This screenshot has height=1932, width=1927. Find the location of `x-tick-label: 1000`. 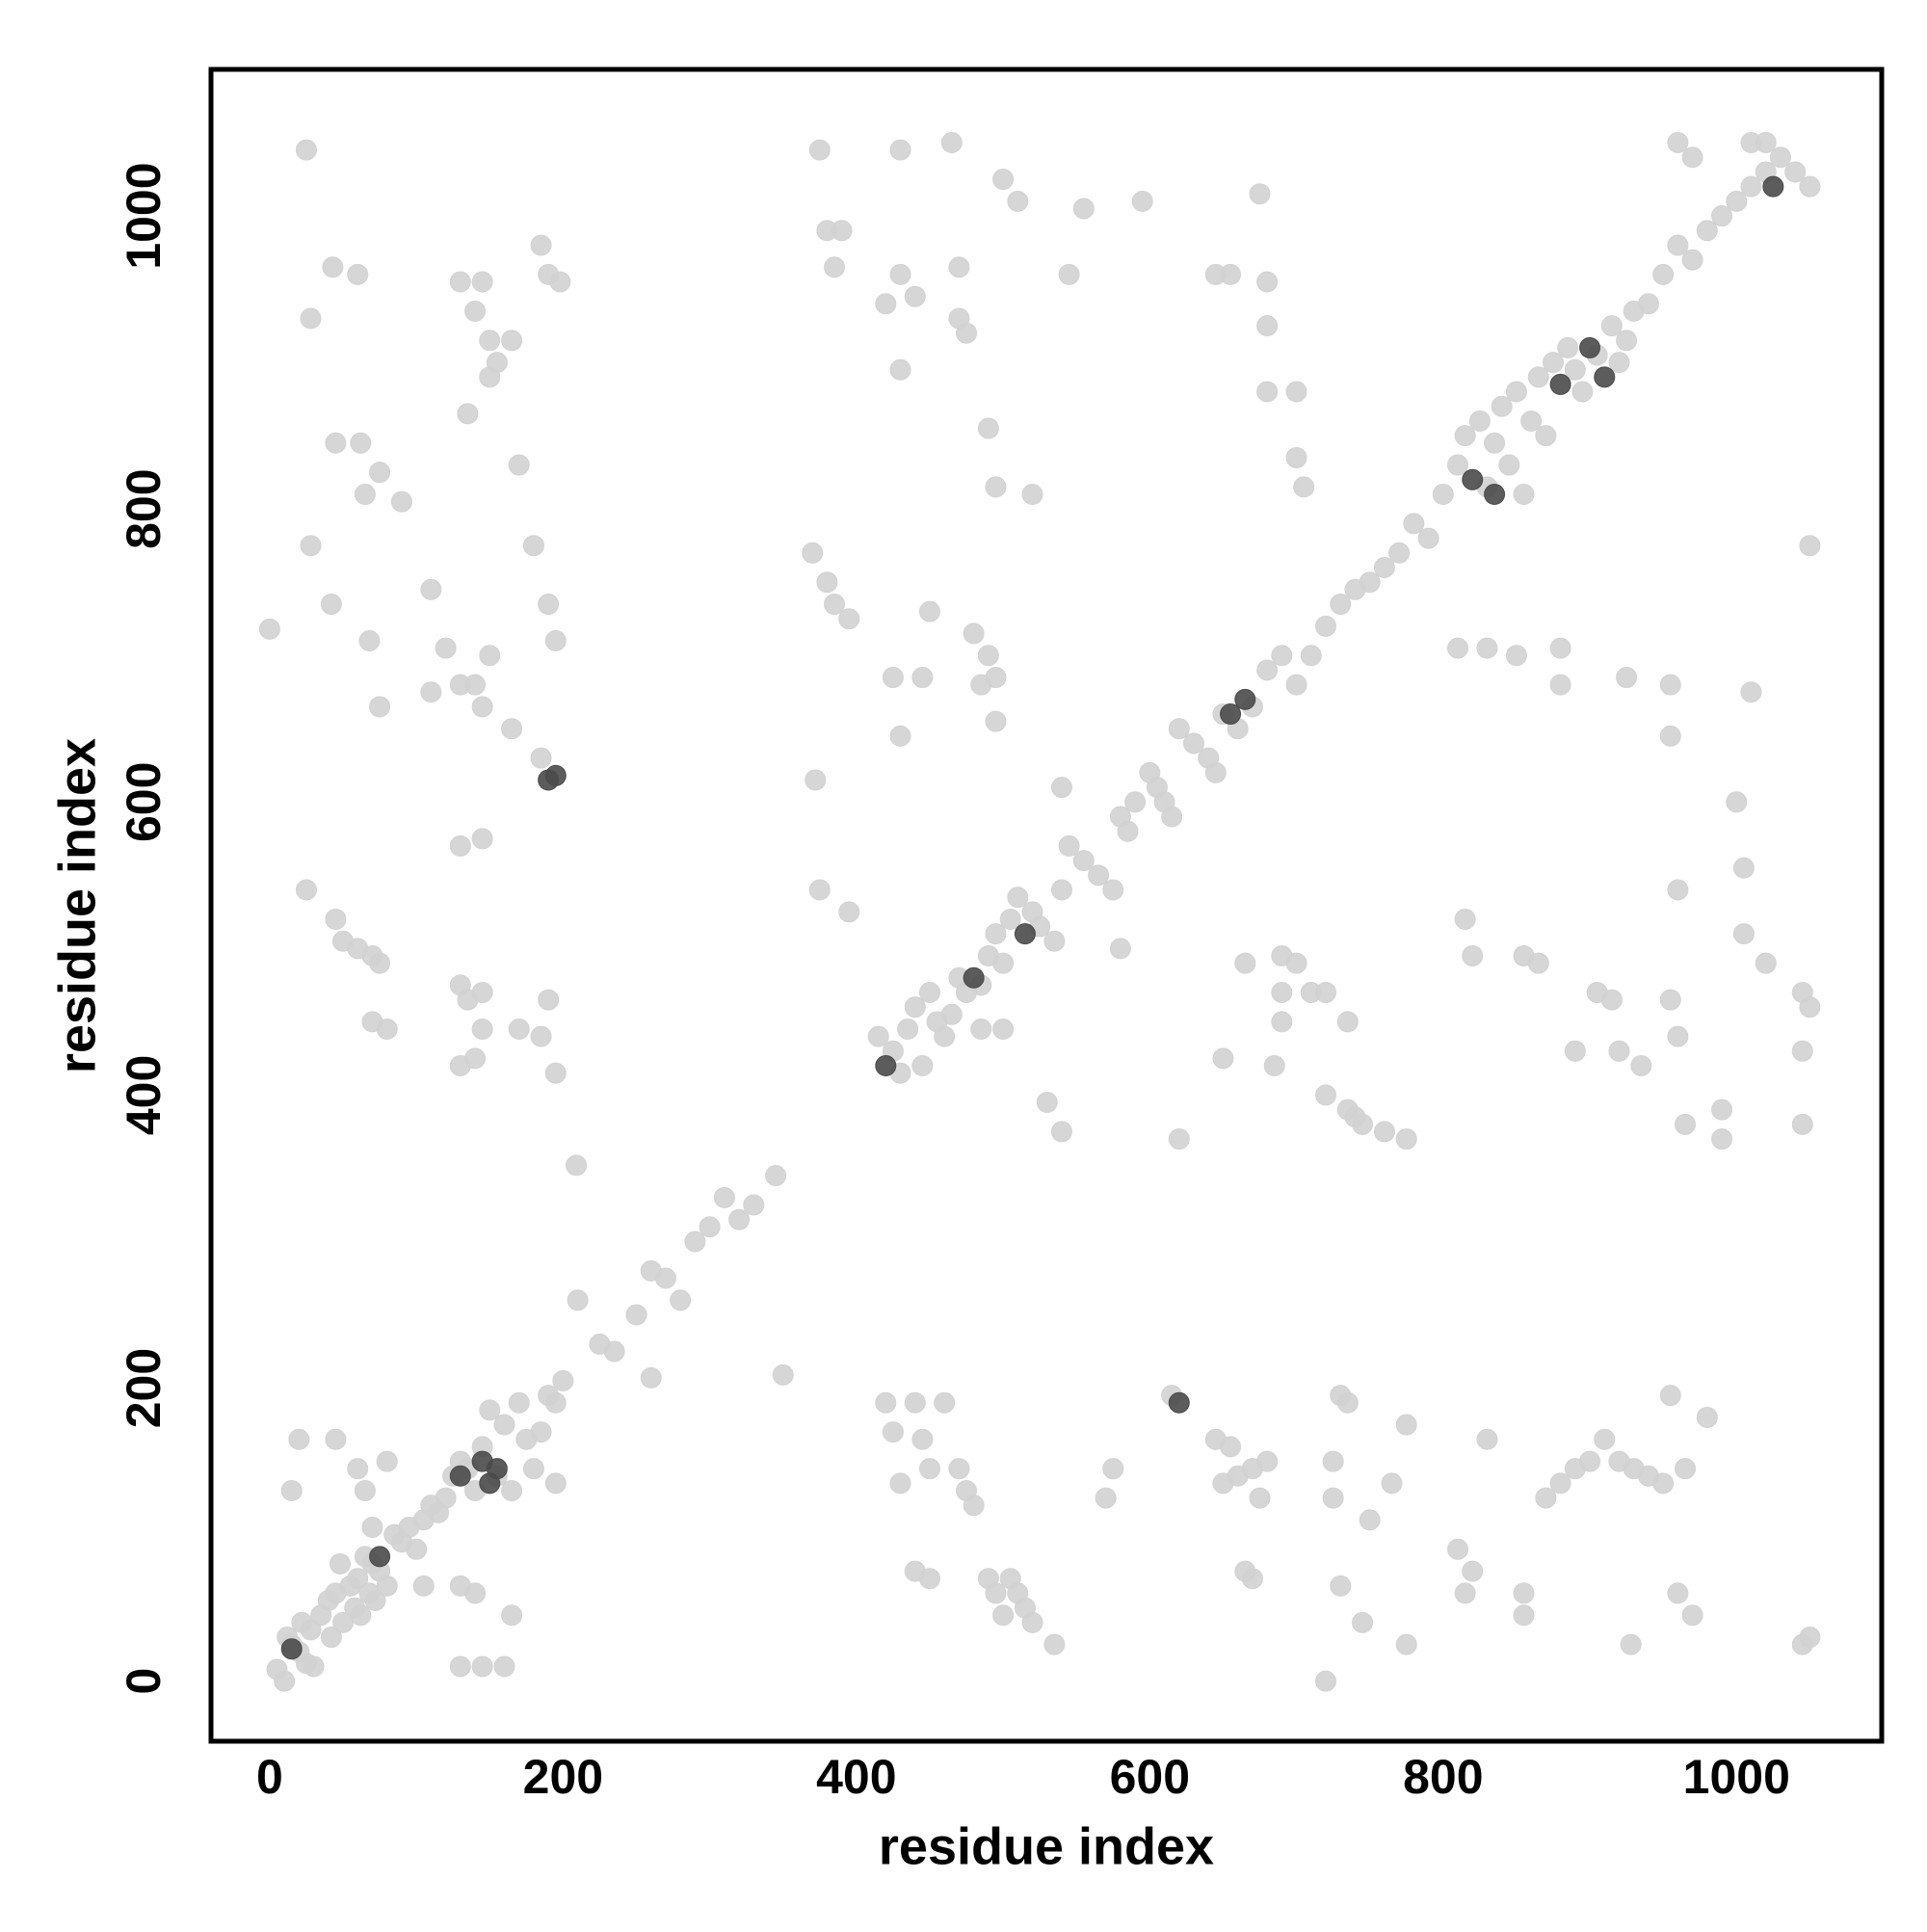

x-tick-label: 1000 is located at coordinates (1736, 1777).